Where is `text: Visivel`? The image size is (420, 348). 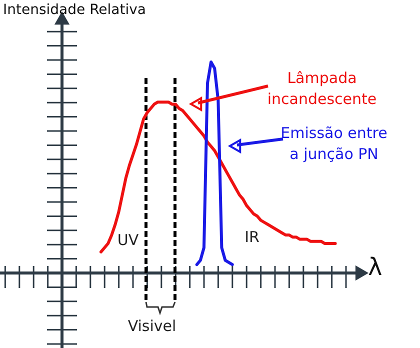
text: Visivel is located at coordinates (152, 326).